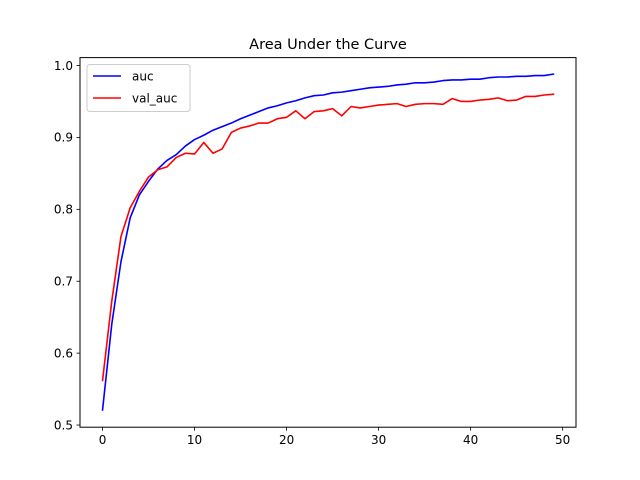 The height and width of the screenshot is (480, 640). Describe the element at coordinates (378, 440) in the screenshot. I see `x-tick-label: 30` at that location.